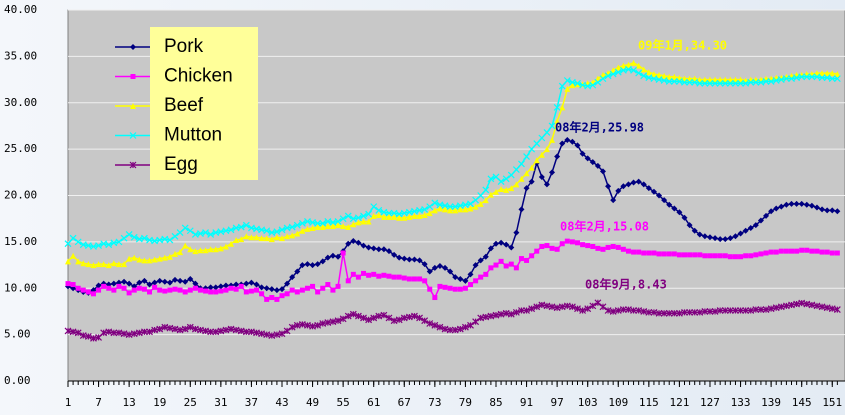  What do you see at coordinates (604, 226) in the screenshot?
I see `annotation: 08年2月,15.08` at bounding box center [604, 226].